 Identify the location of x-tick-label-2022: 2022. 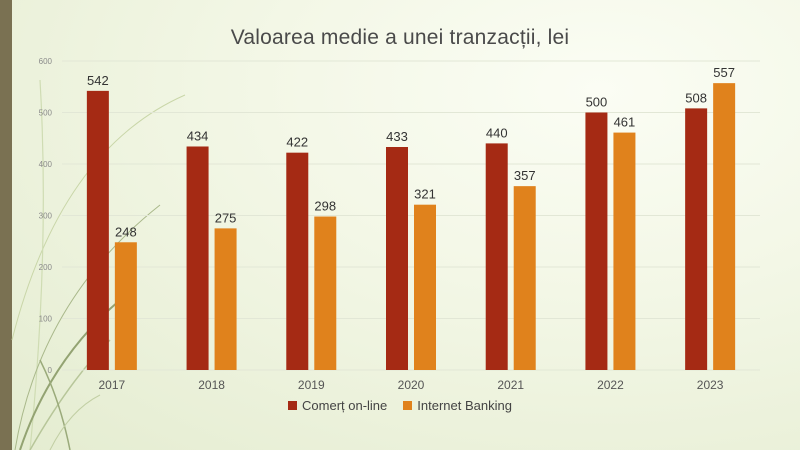
(610, 385).